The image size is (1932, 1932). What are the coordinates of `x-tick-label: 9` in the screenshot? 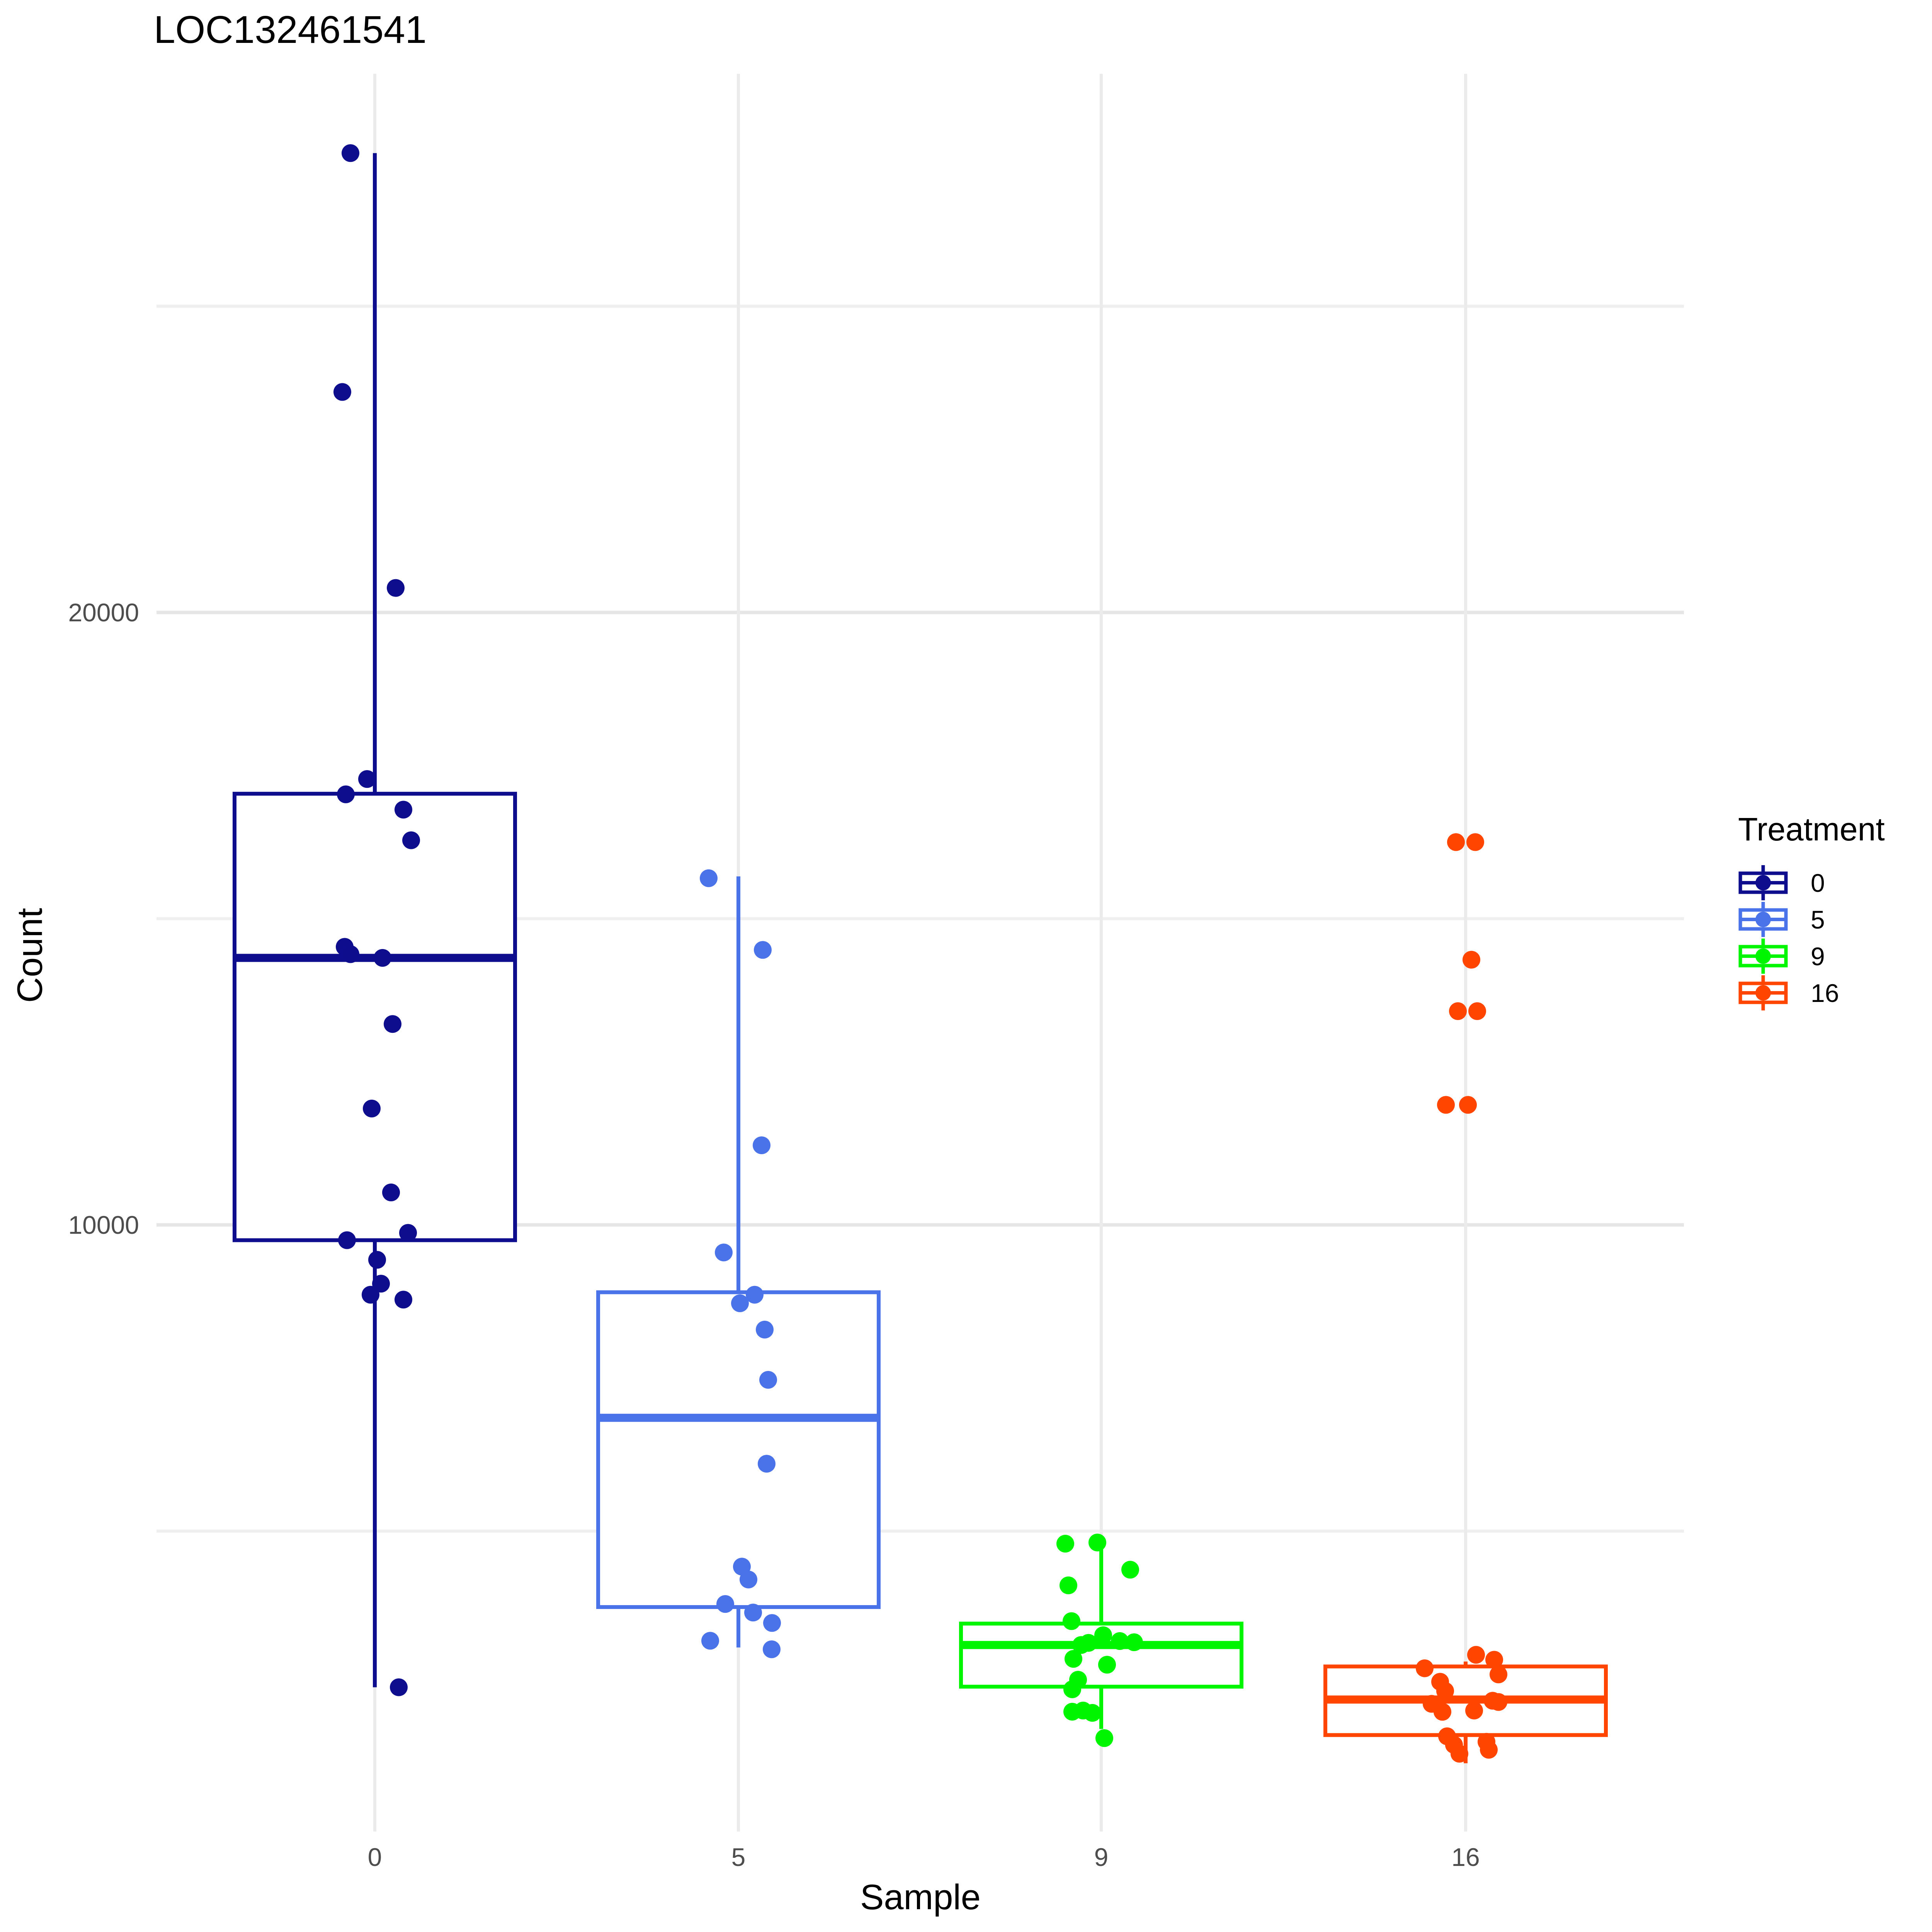 It's located at (1101, 1857).